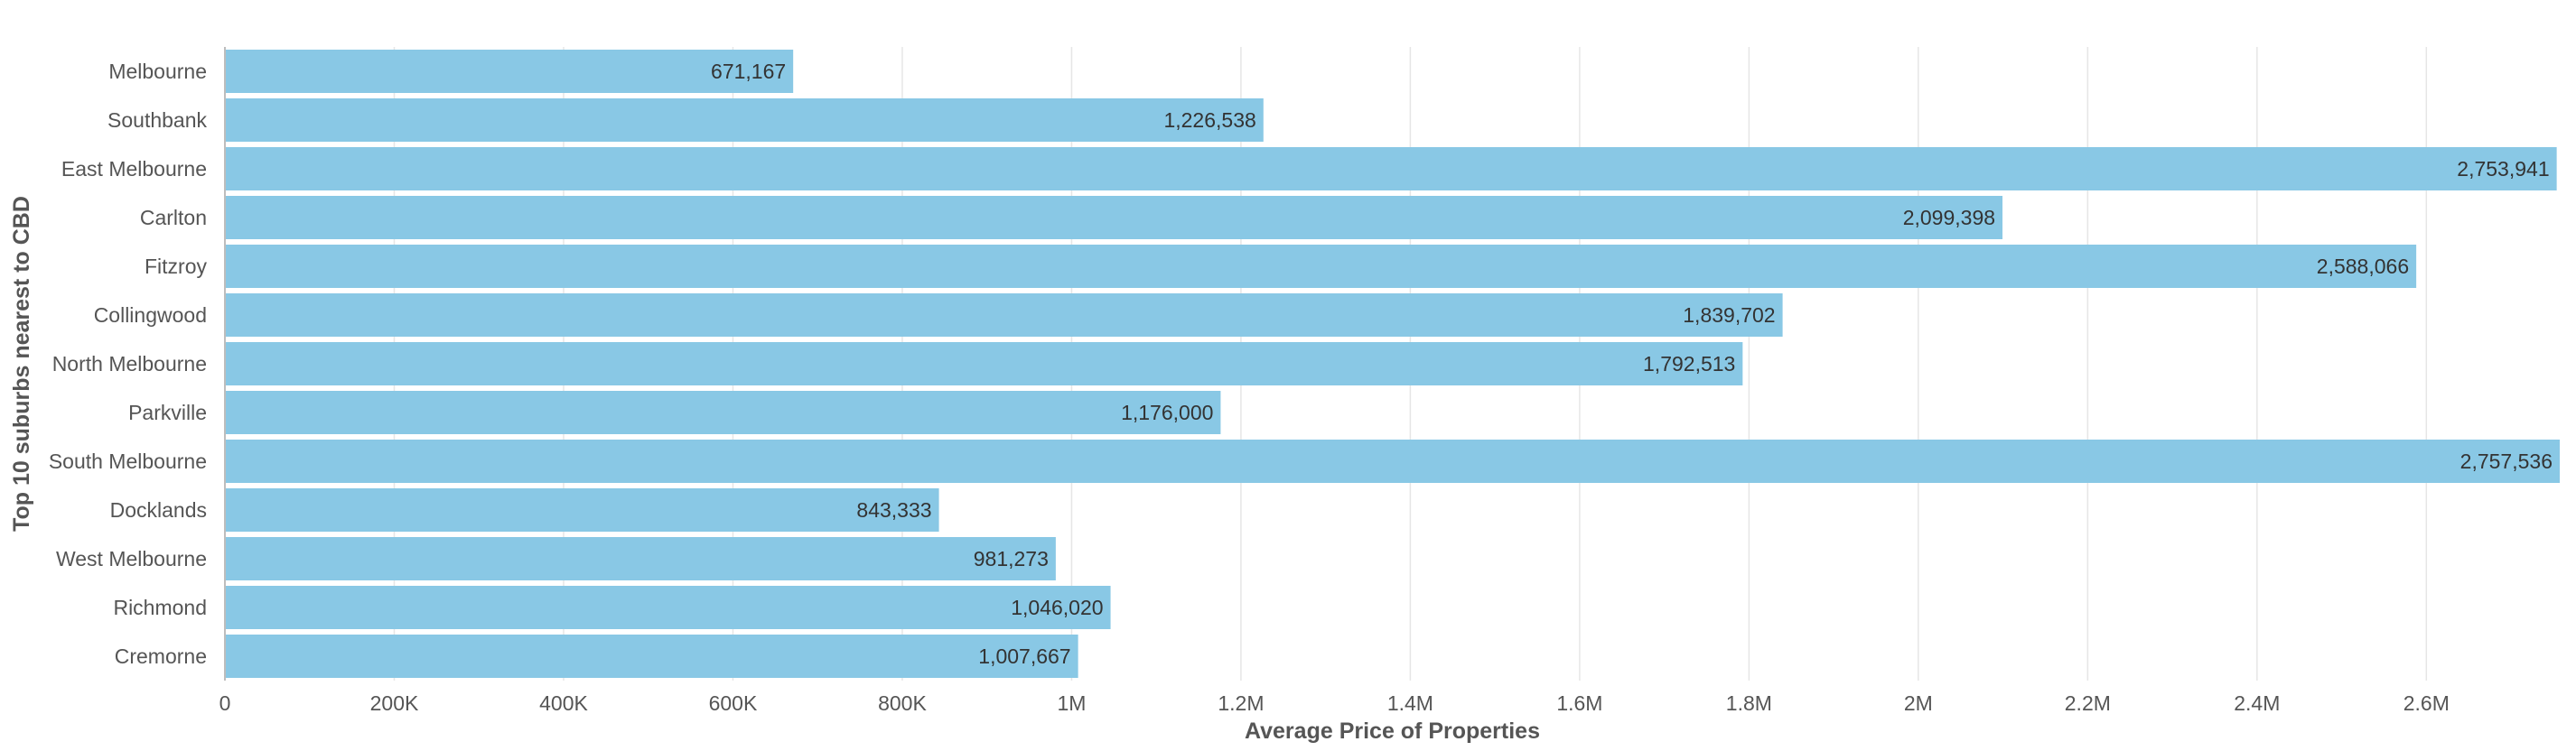  I want to click on x-tick-label: 200K, so click(394, 703).